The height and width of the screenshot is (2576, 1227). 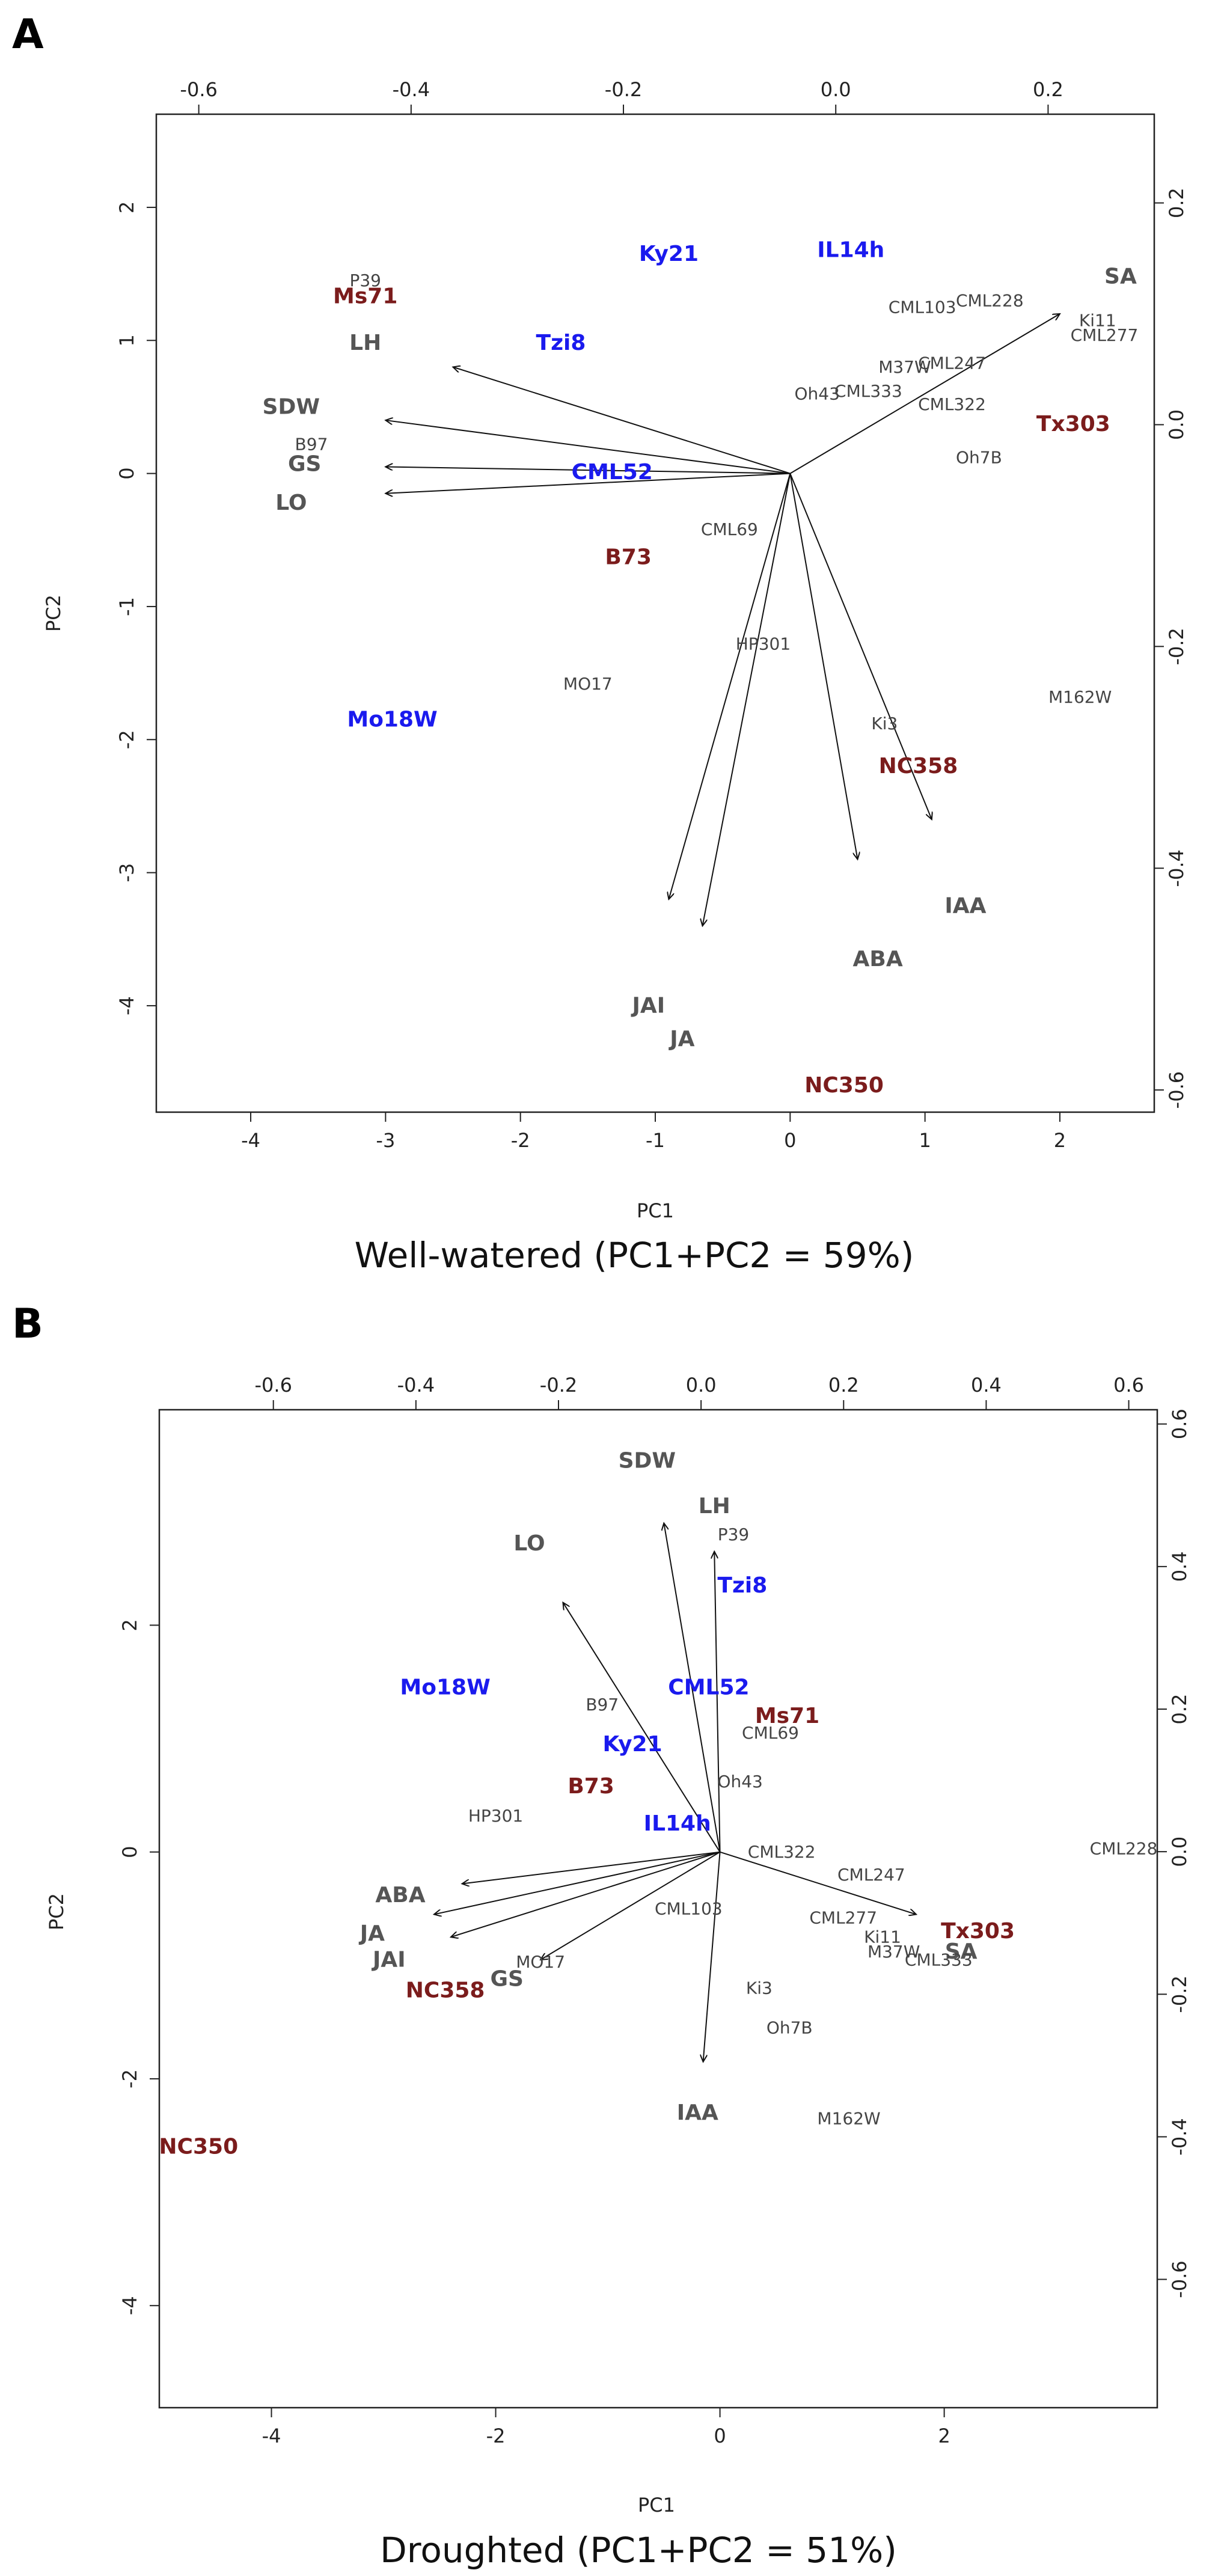 What do you see at coordinates (127, 207) in the screenshot?
I see `y-tick-label: 2` at bounding box center [127, 207].